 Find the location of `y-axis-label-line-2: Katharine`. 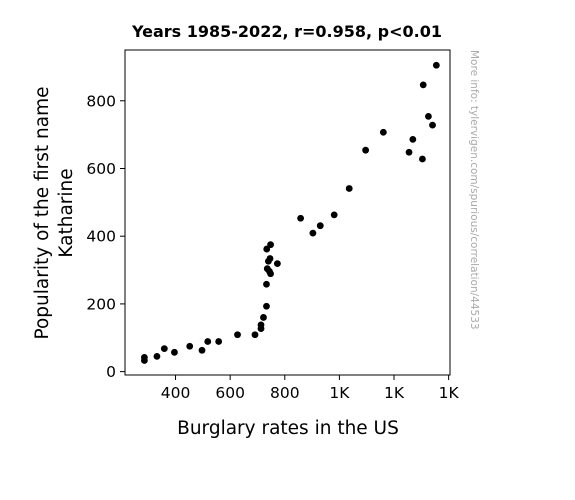

y-axis-label-line-2: Katharine is located at coordinates (66, 212).